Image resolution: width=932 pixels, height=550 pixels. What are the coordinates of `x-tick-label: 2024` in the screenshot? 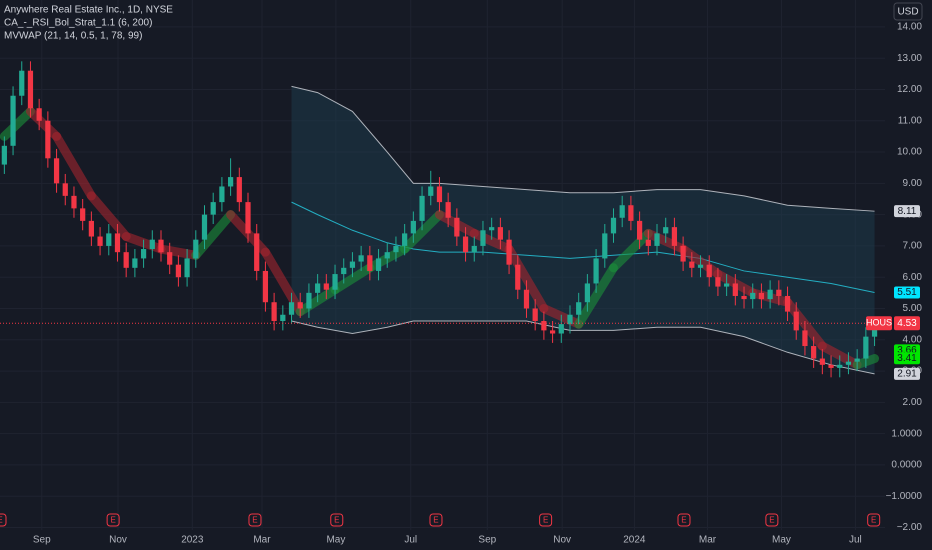 It's located at (634, 540).